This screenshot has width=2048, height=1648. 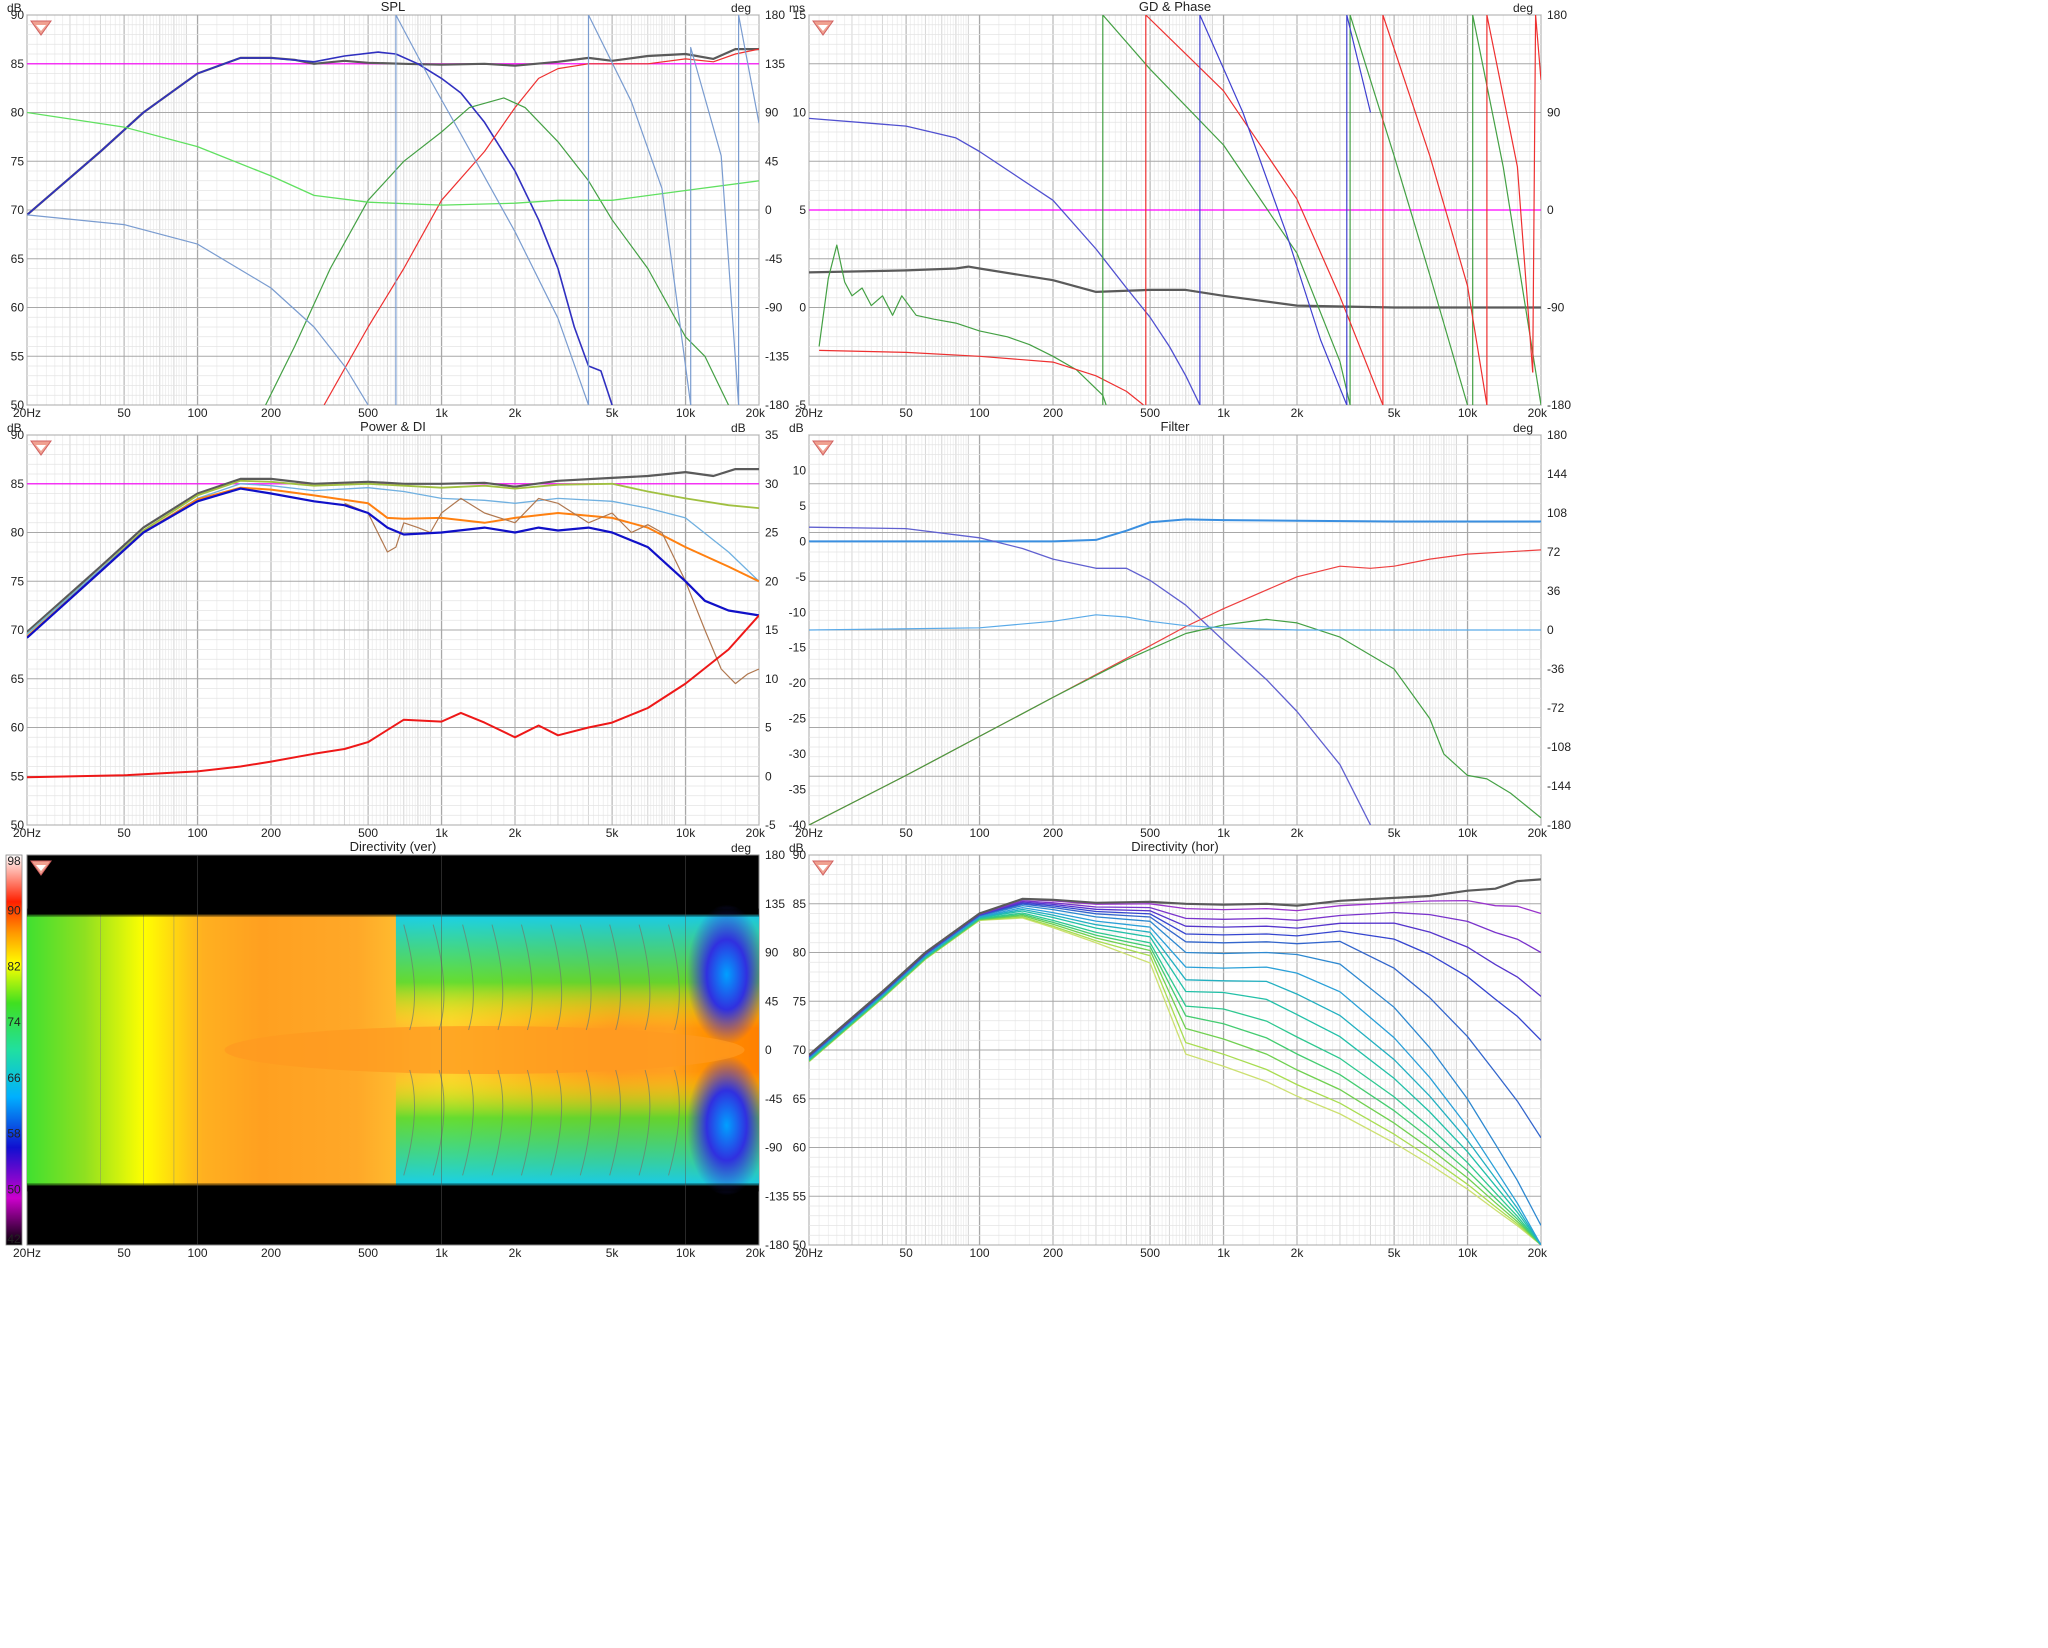 What do you see at coordinates (756, 413) in the screenshot?
I see `spl-x-tick-label: 20k` at bounding box center [756, 413].